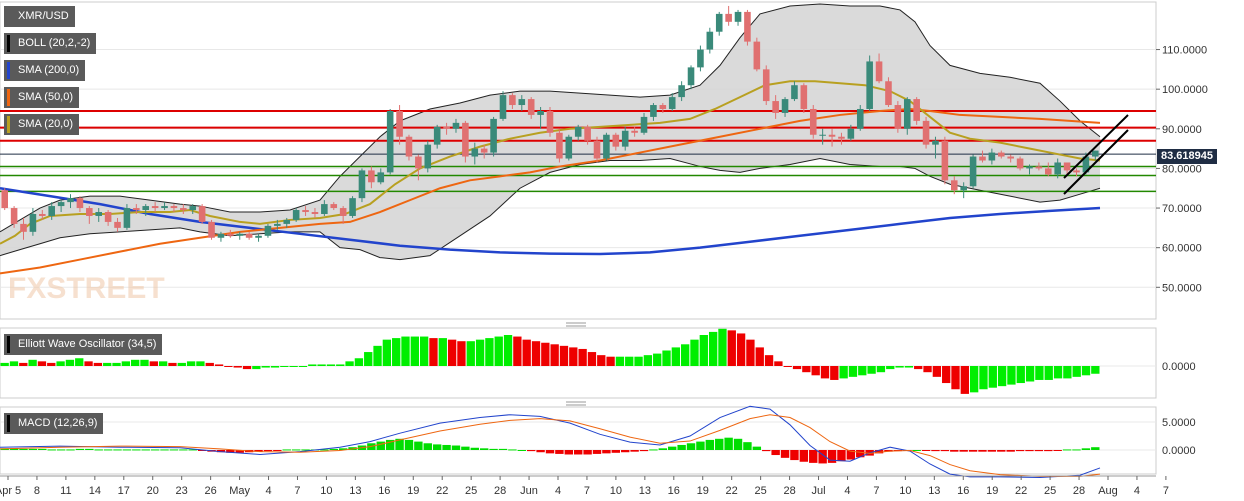 The height and width of the screenshot is (501, 1244). What do you see at coordinates (8, 70) in the screenshot?
I see `legend-swatch` at bounding box center [8, 70].